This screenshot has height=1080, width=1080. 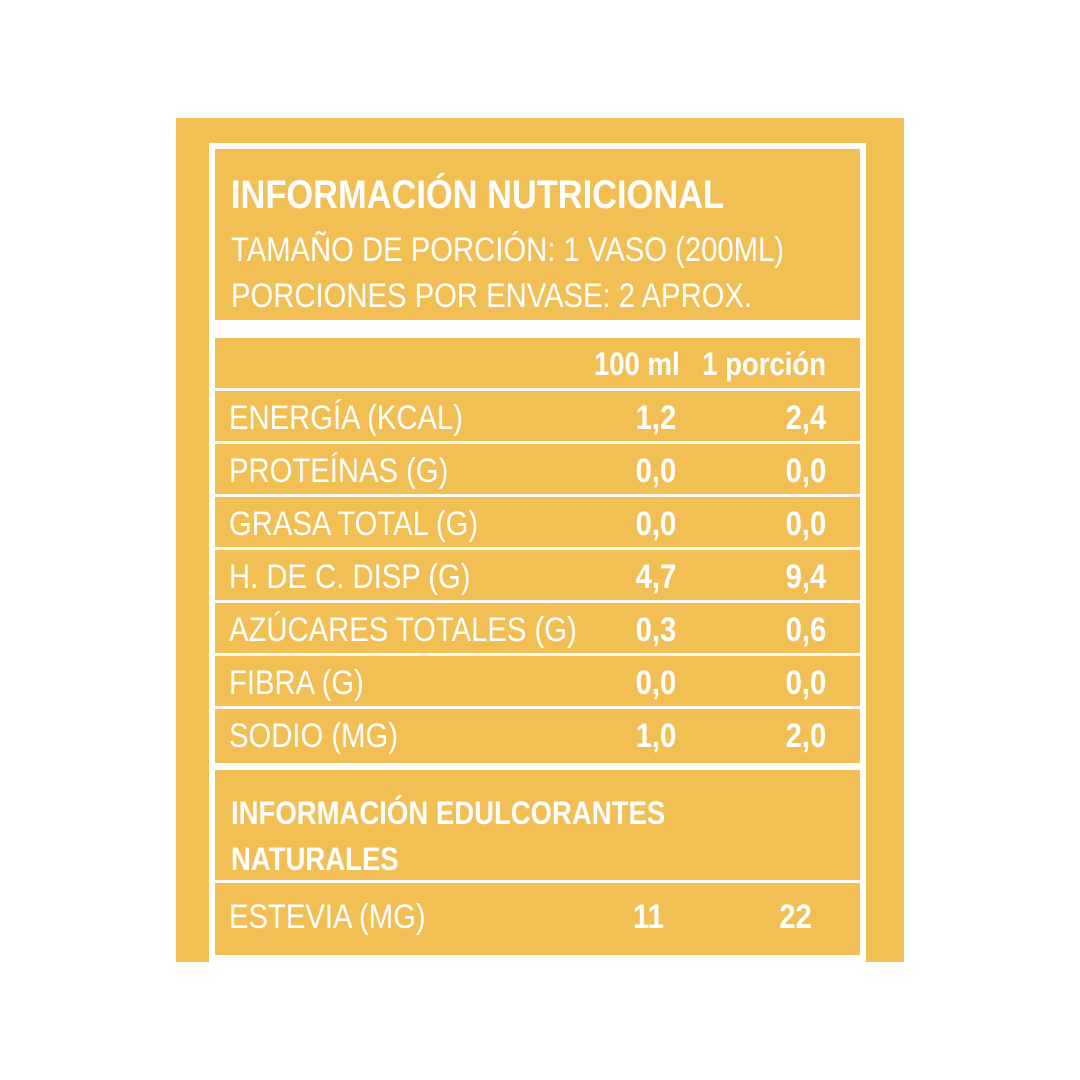 What do you see at coordinates (805, 736) in the screenshot?
I see `value-portion: 2,0` at bounding box center [805, 736].